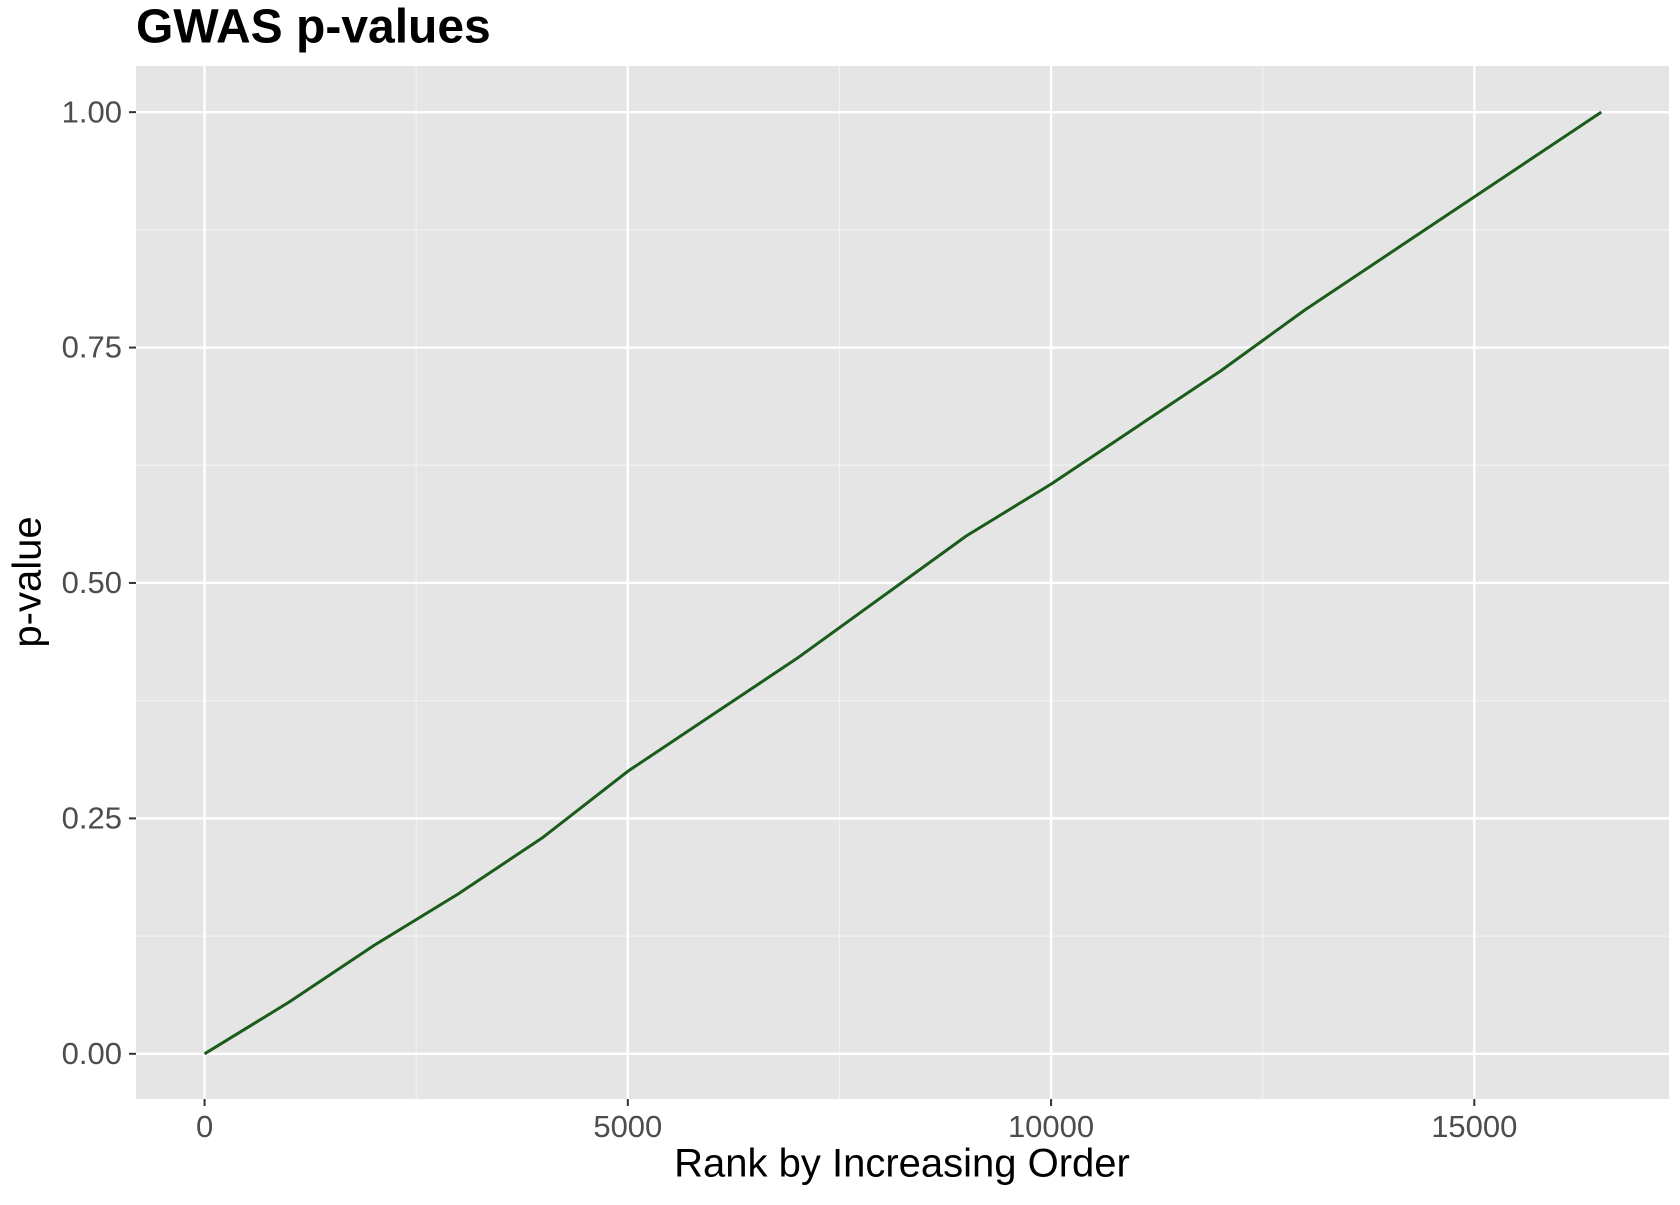  What do you see at coordinates (92, 111) in the screenshot?
I see `y-tick-label: 1.00` at bounding box center [92, 111].